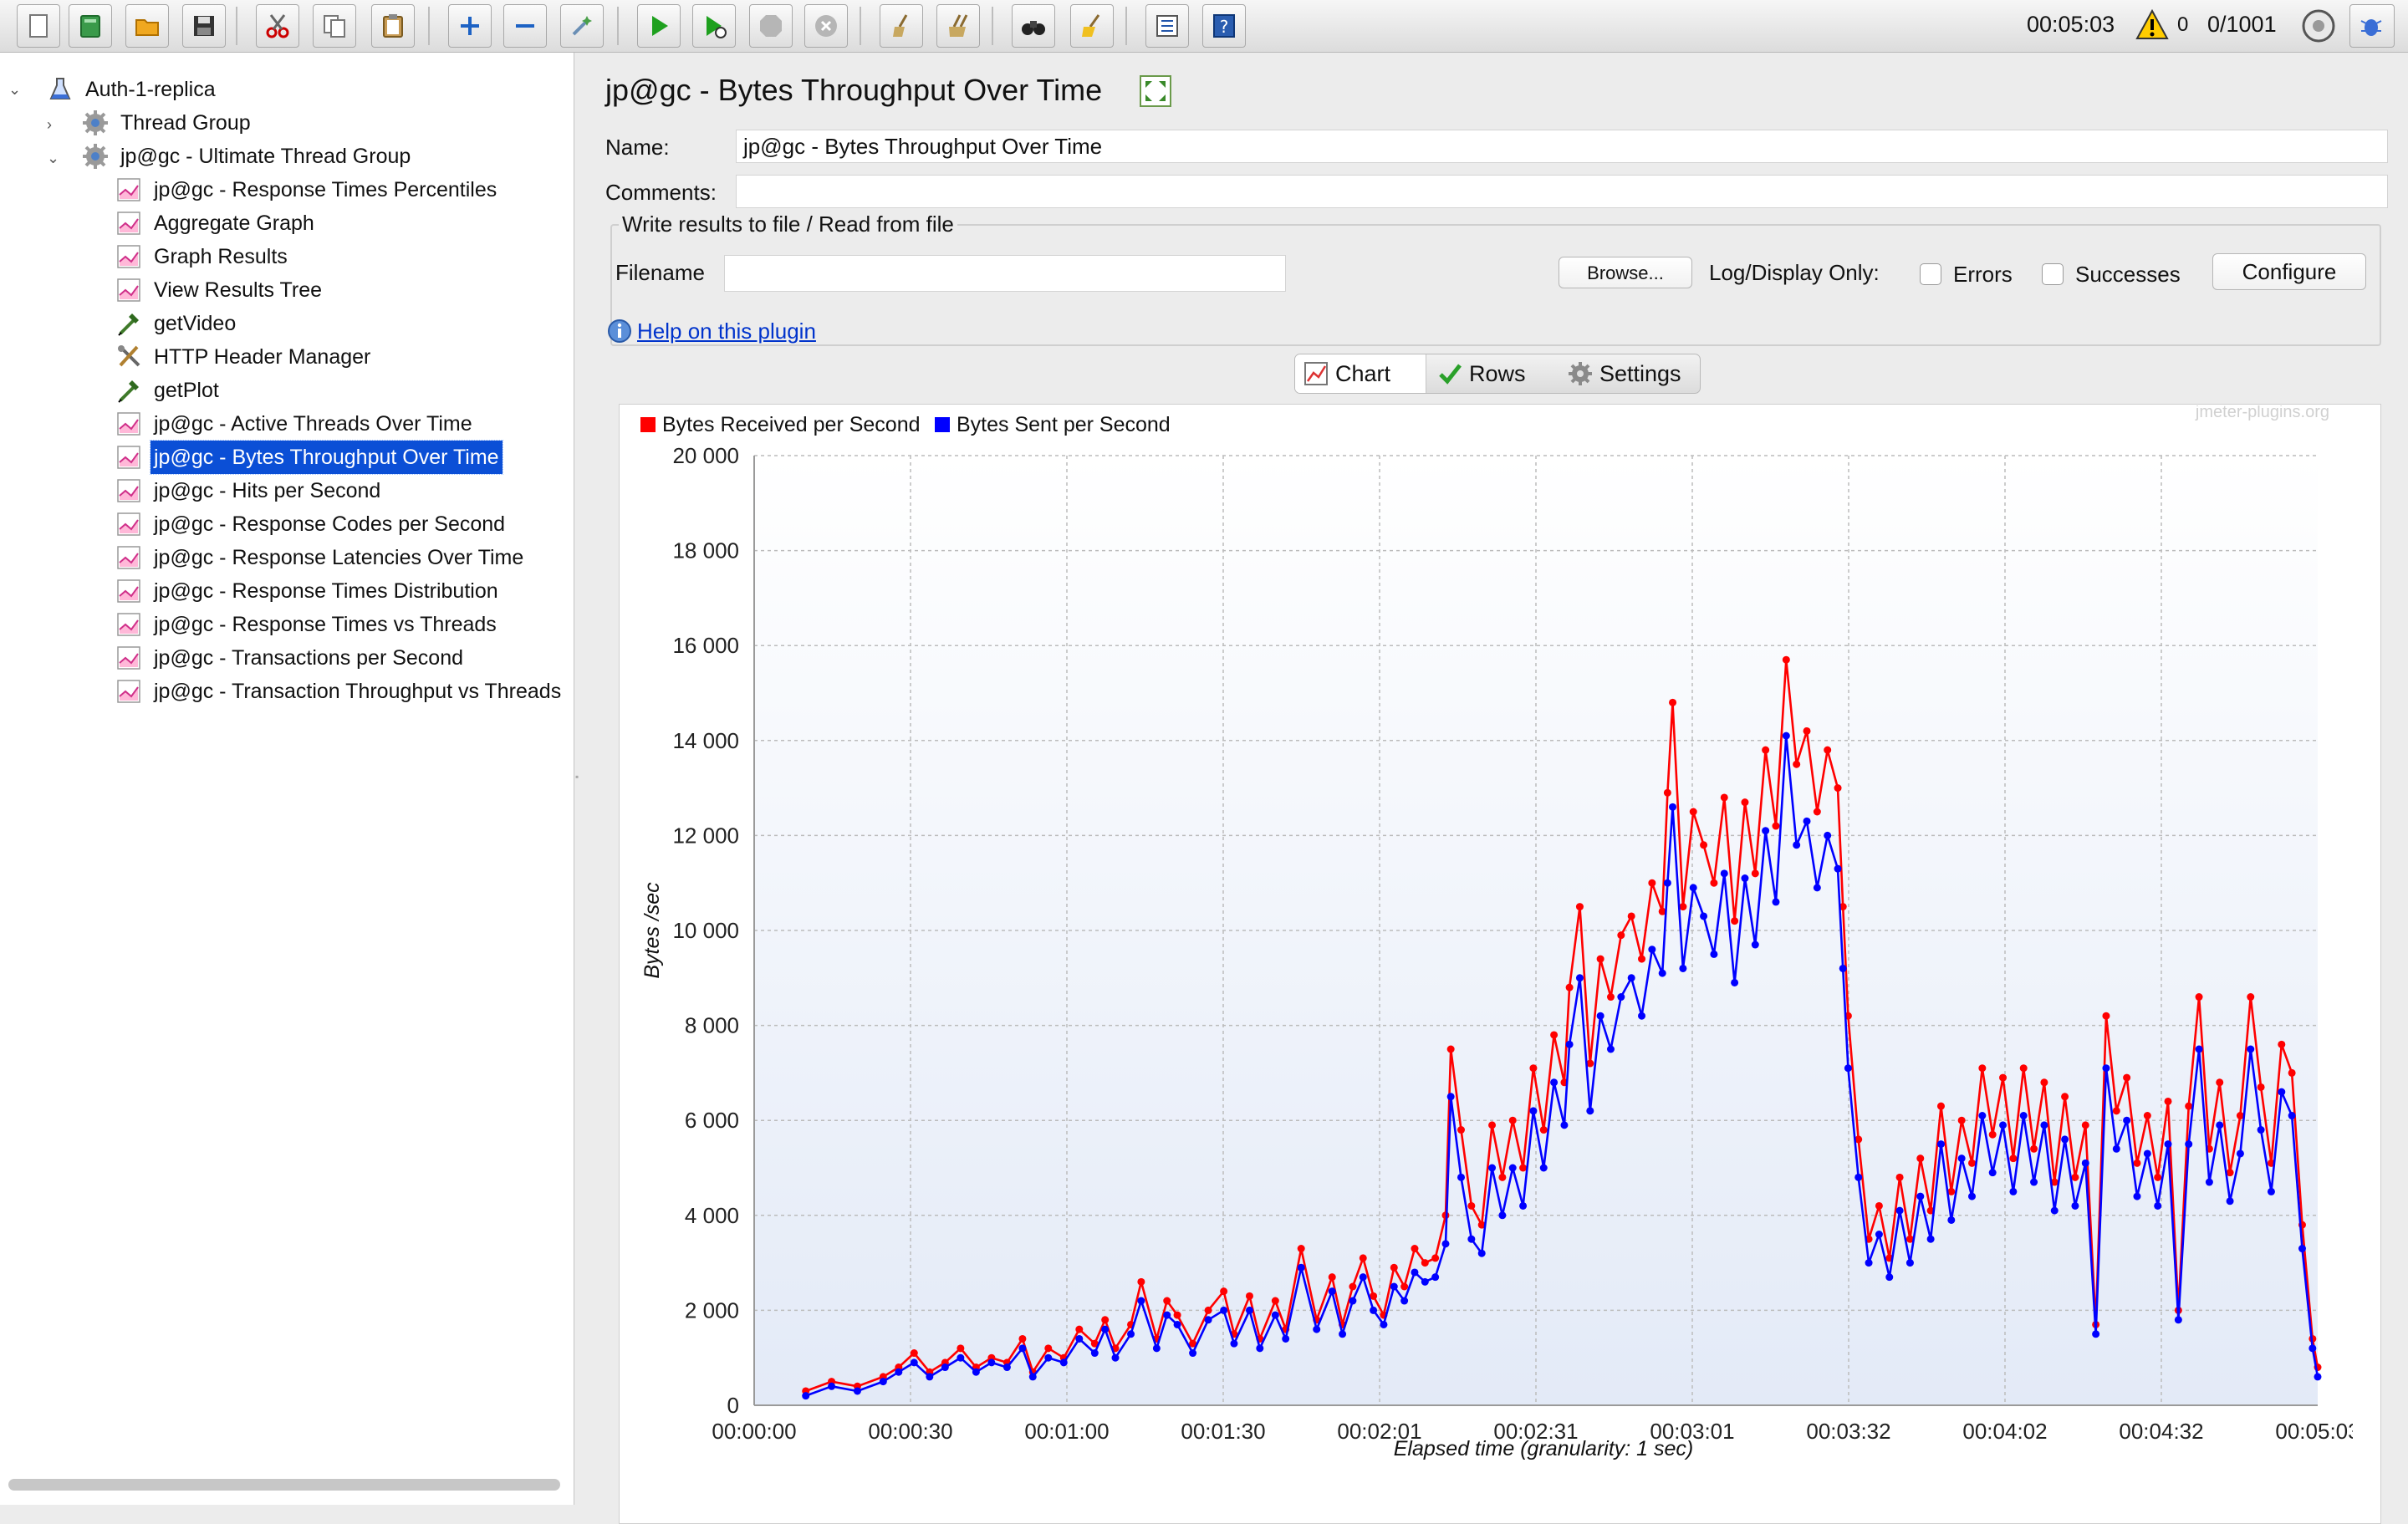  What do you see at coordinates (50, 125) in the screenshot?
I see `tree-expand-thread-group-arrow: ›` at bounding box center [50, 125].